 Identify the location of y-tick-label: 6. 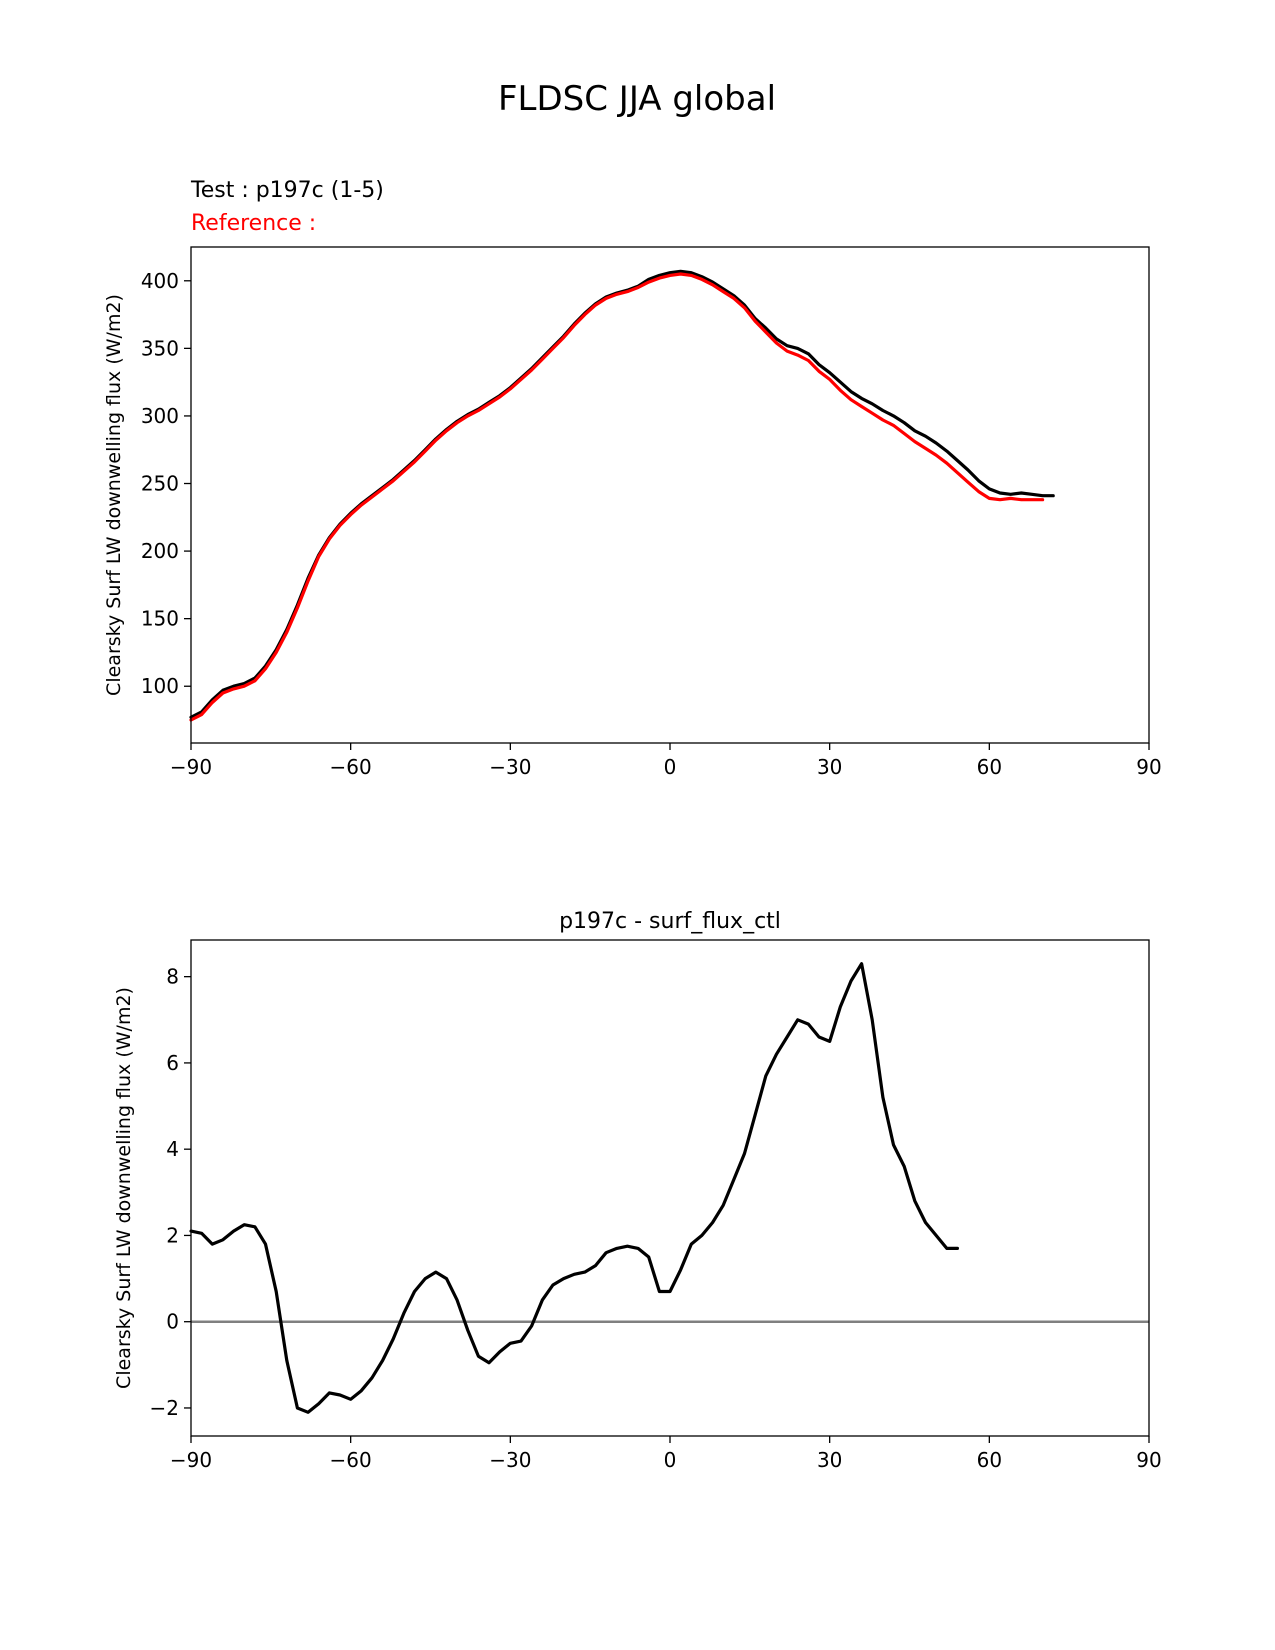
(172, 1063).